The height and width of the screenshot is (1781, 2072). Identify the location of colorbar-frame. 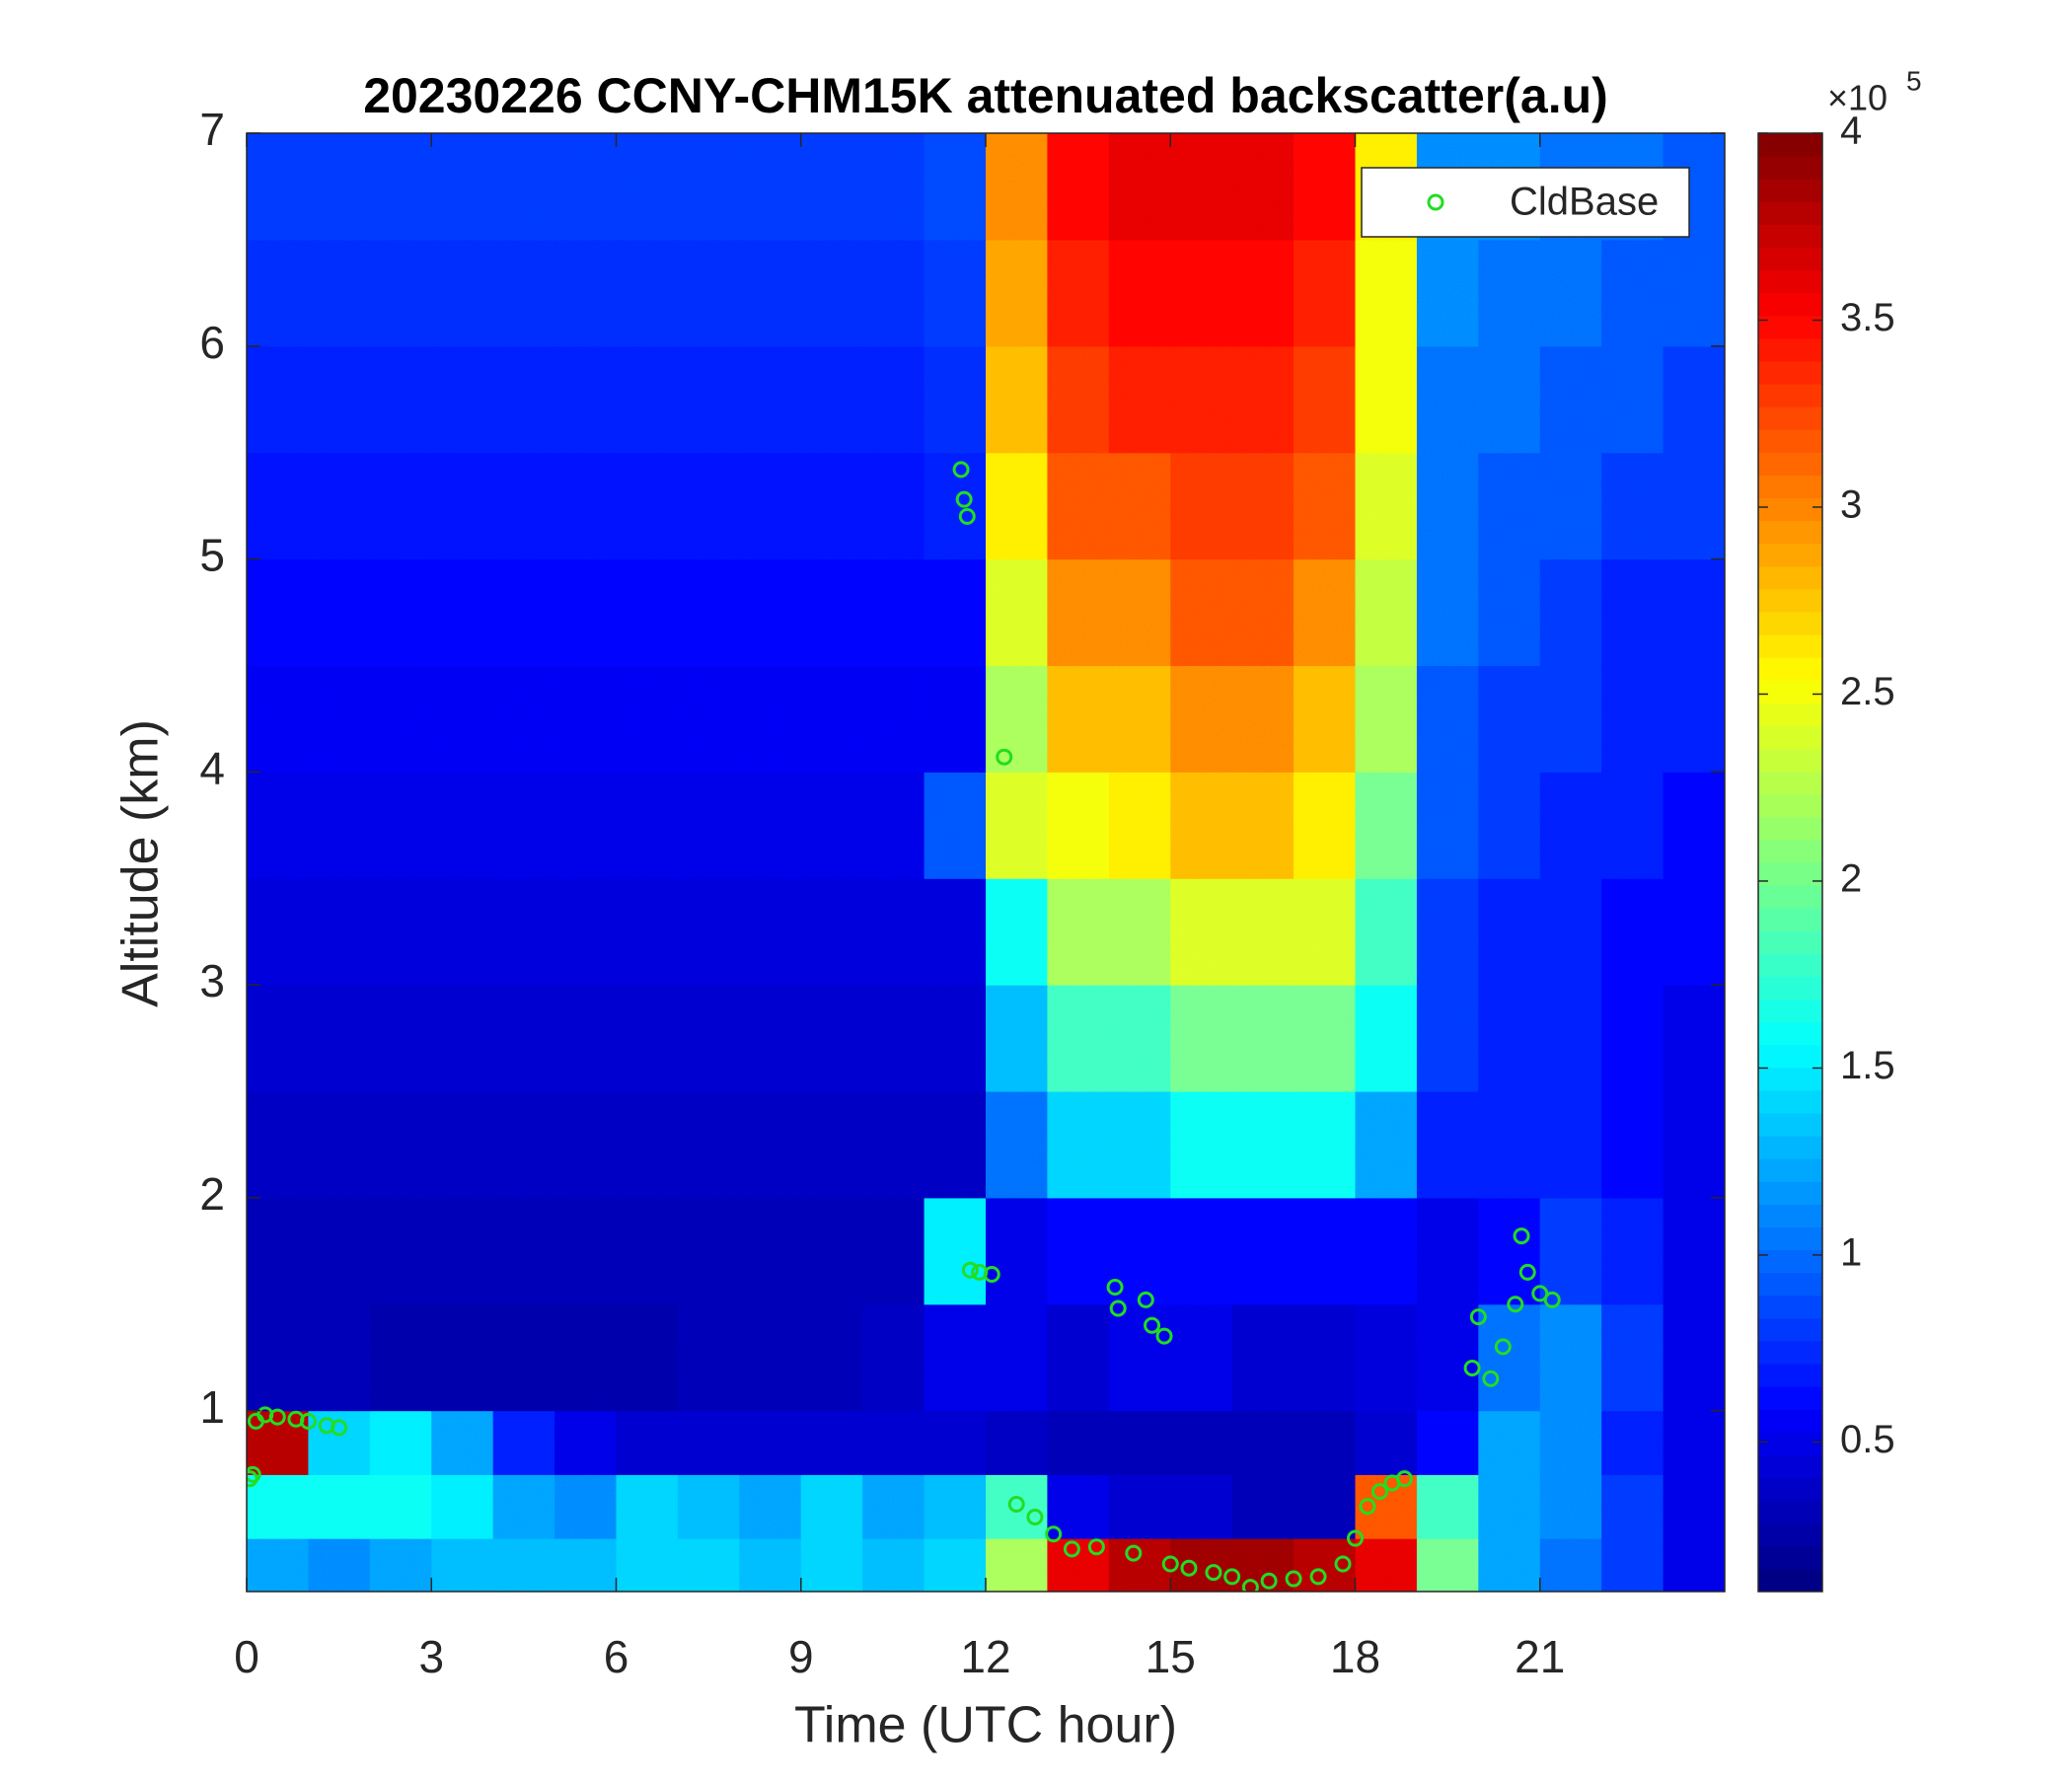
(1790, 862).